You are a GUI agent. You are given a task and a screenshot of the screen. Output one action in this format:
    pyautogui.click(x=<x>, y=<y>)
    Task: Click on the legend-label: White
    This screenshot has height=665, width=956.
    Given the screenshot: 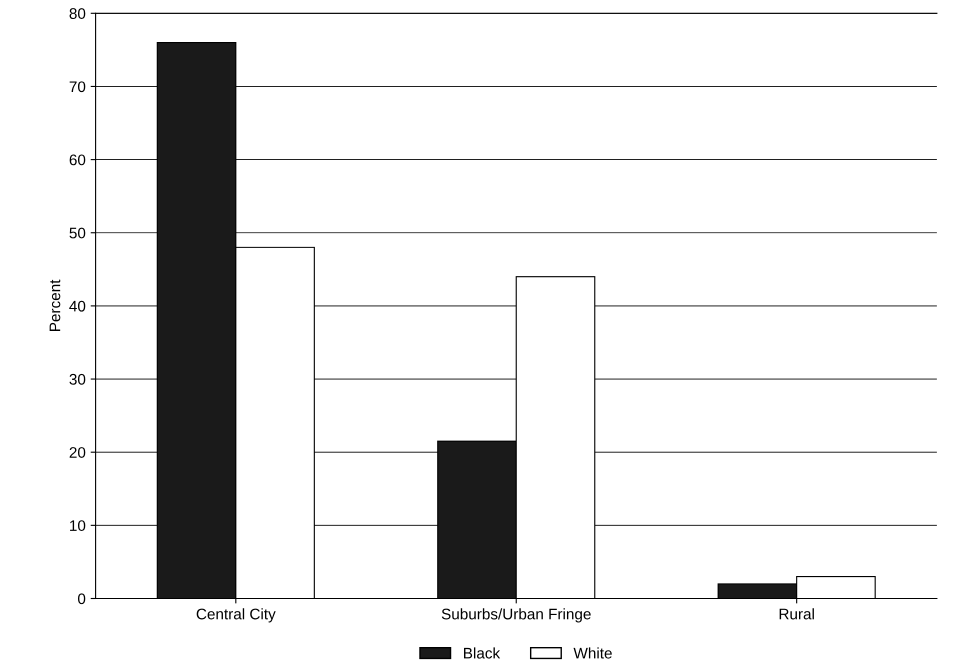 What is the action you would take?
    pyautogui.click(x=593, y=653)
    